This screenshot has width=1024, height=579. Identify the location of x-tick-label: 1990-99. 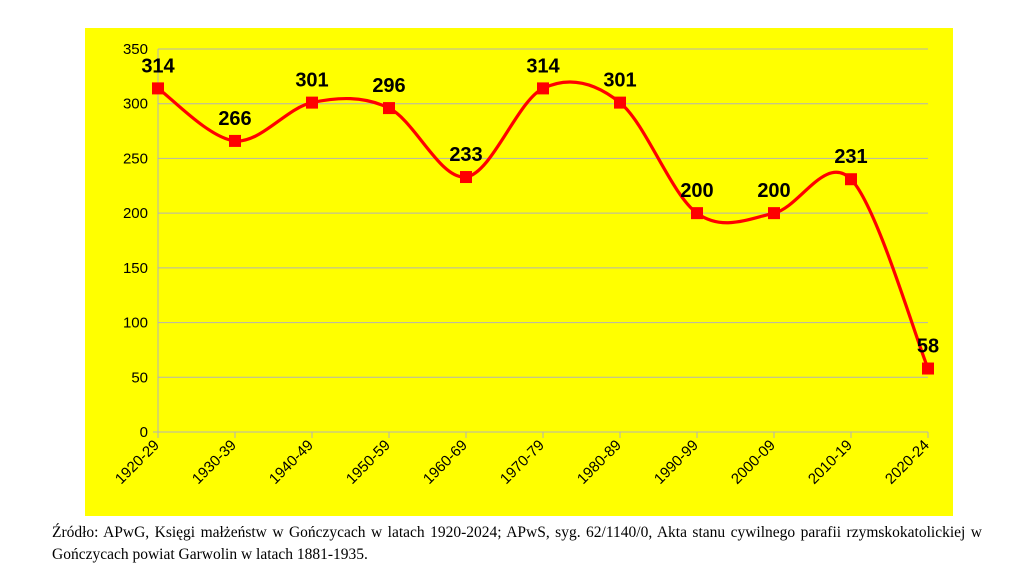
(676, 462).